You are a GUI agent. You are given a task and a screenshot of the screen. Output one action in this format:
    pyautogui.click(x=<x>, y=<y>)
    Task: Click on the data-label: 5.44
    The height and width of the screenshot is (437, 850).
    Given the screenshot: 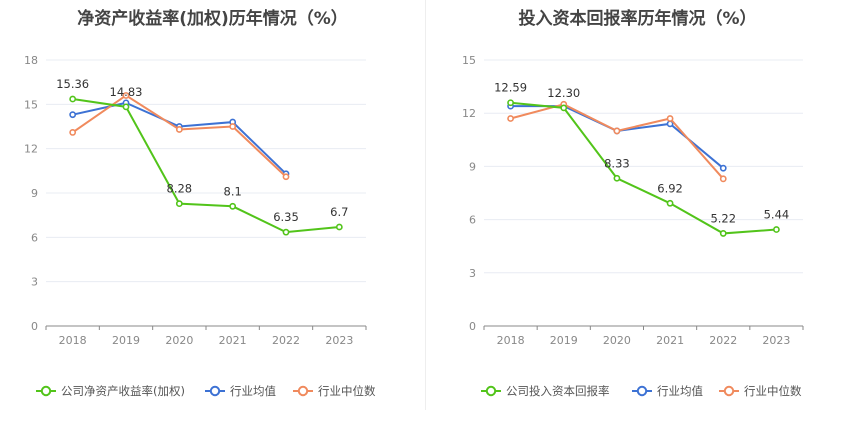 What is the action you would take?
    pyautogui.click(x=777, y=215)
    